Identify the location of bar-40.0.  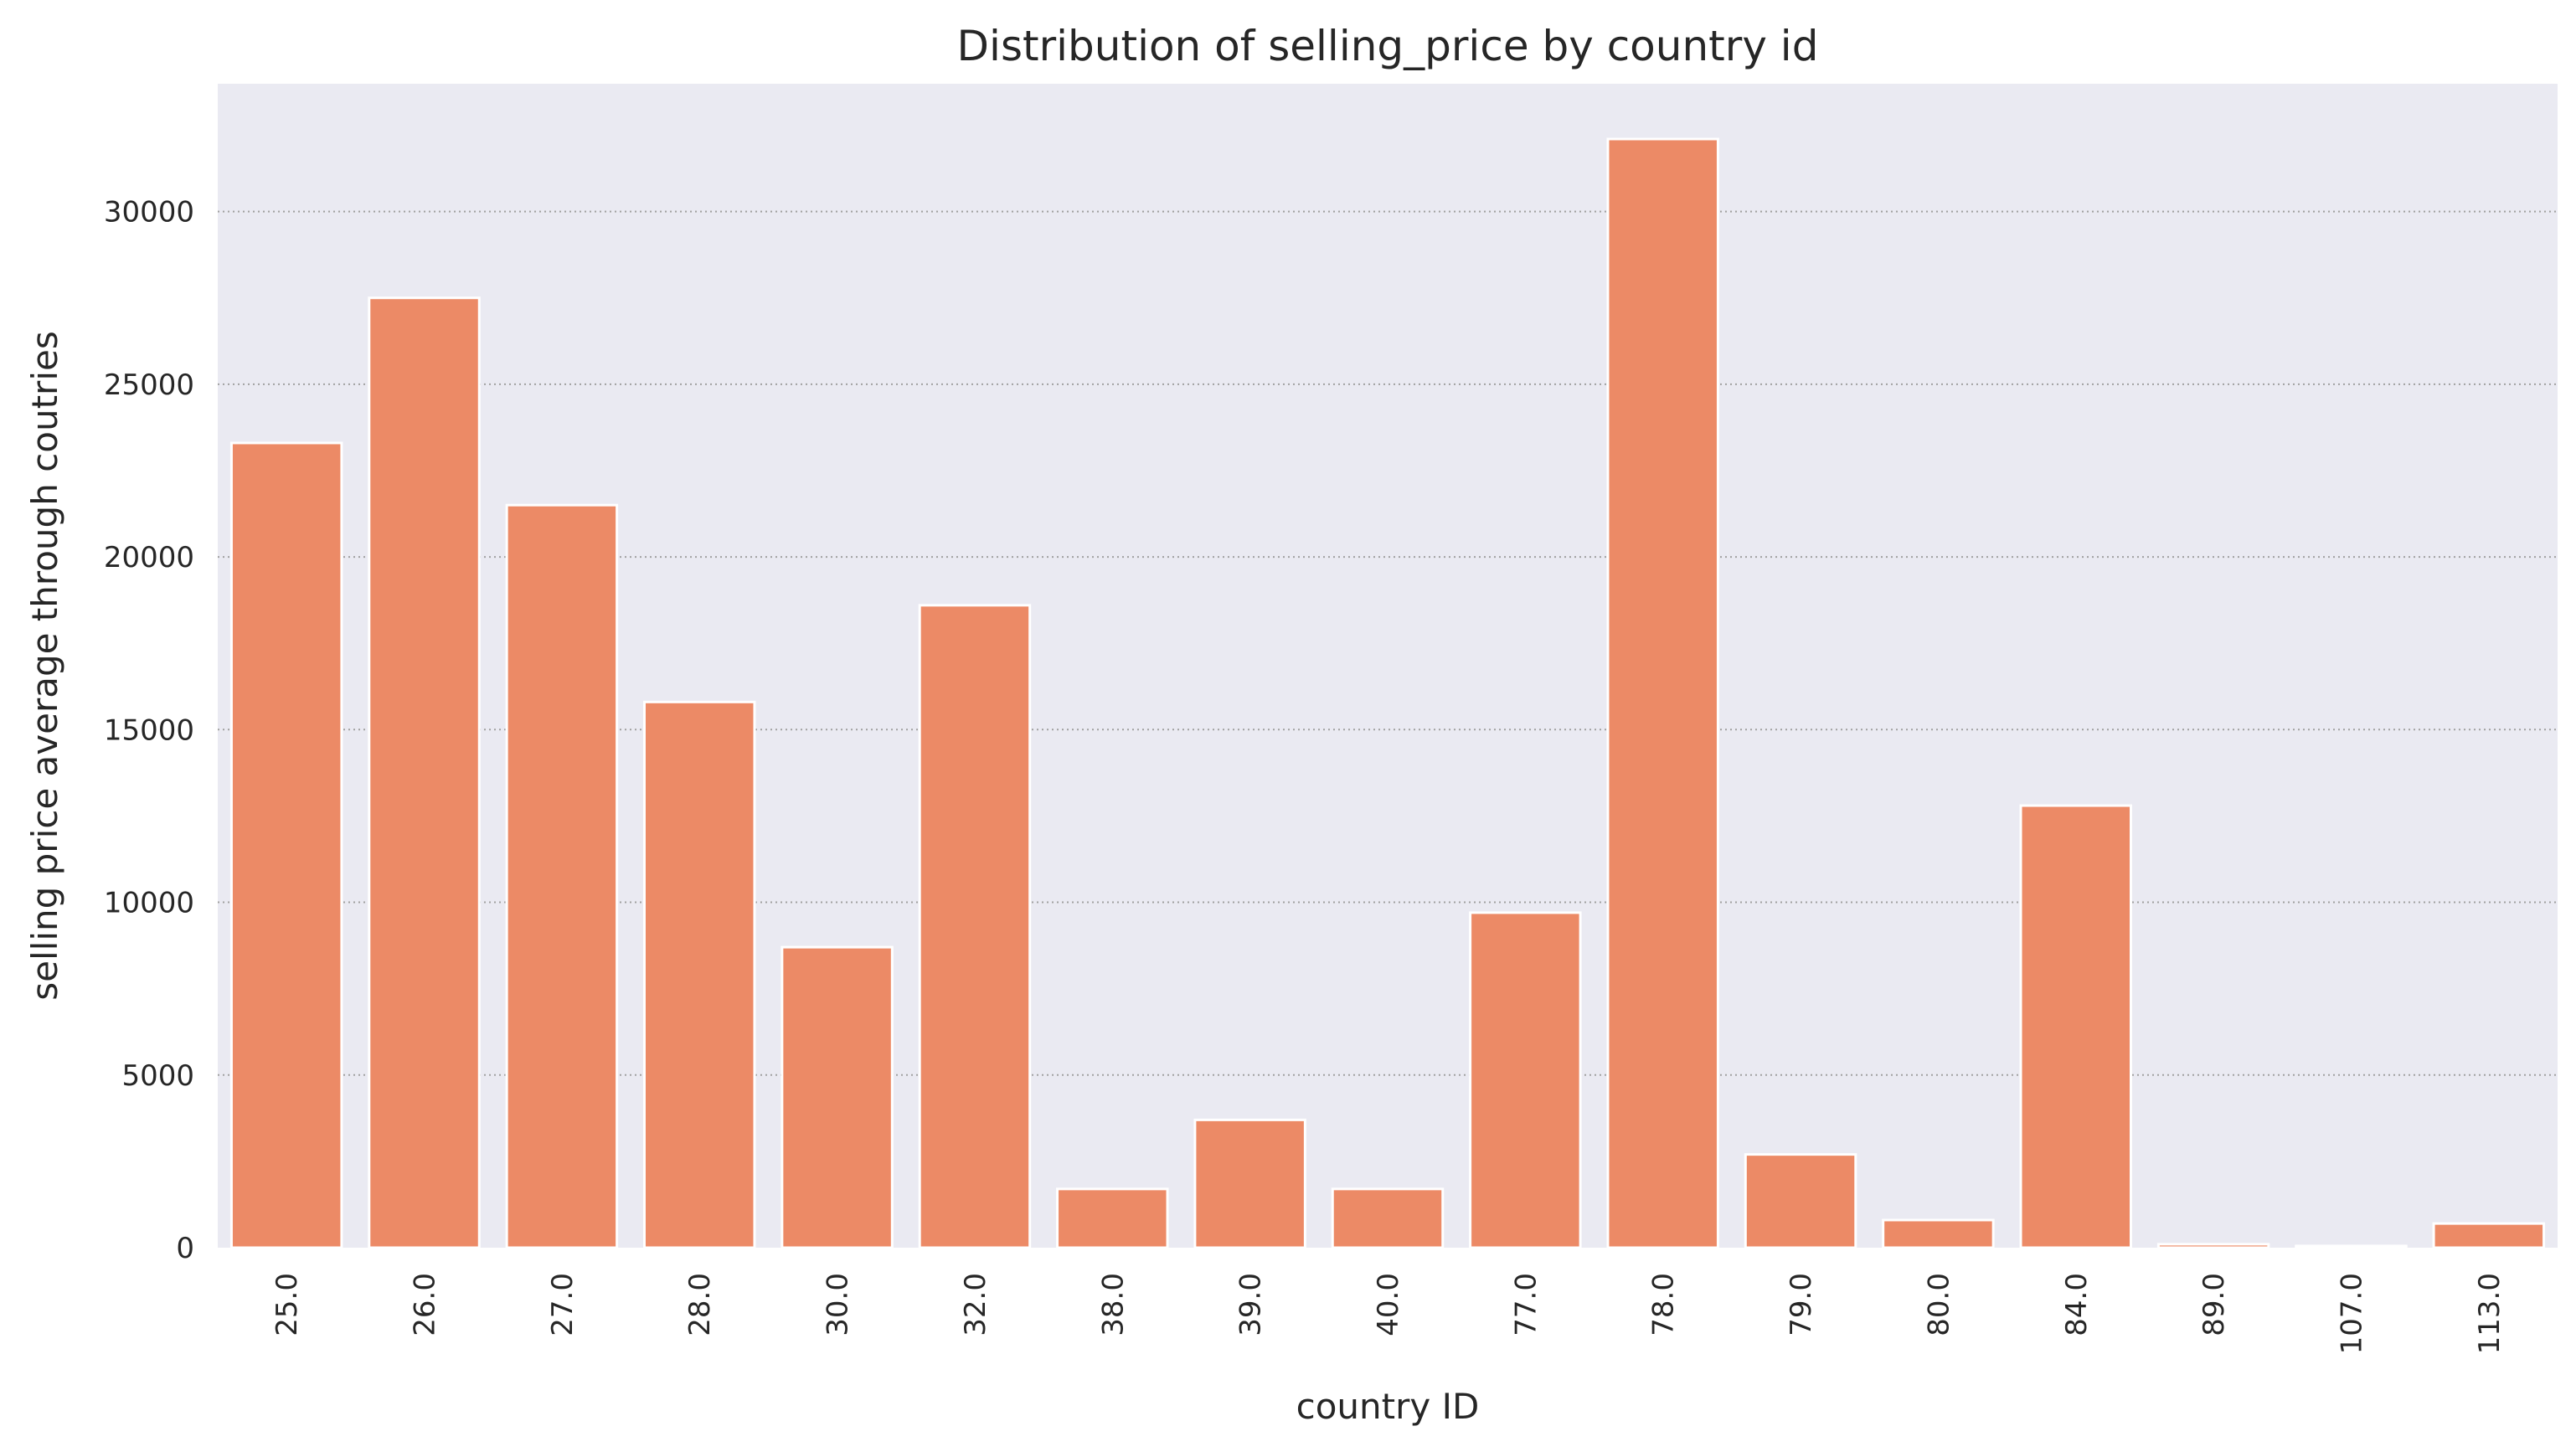
(1388, 1218).